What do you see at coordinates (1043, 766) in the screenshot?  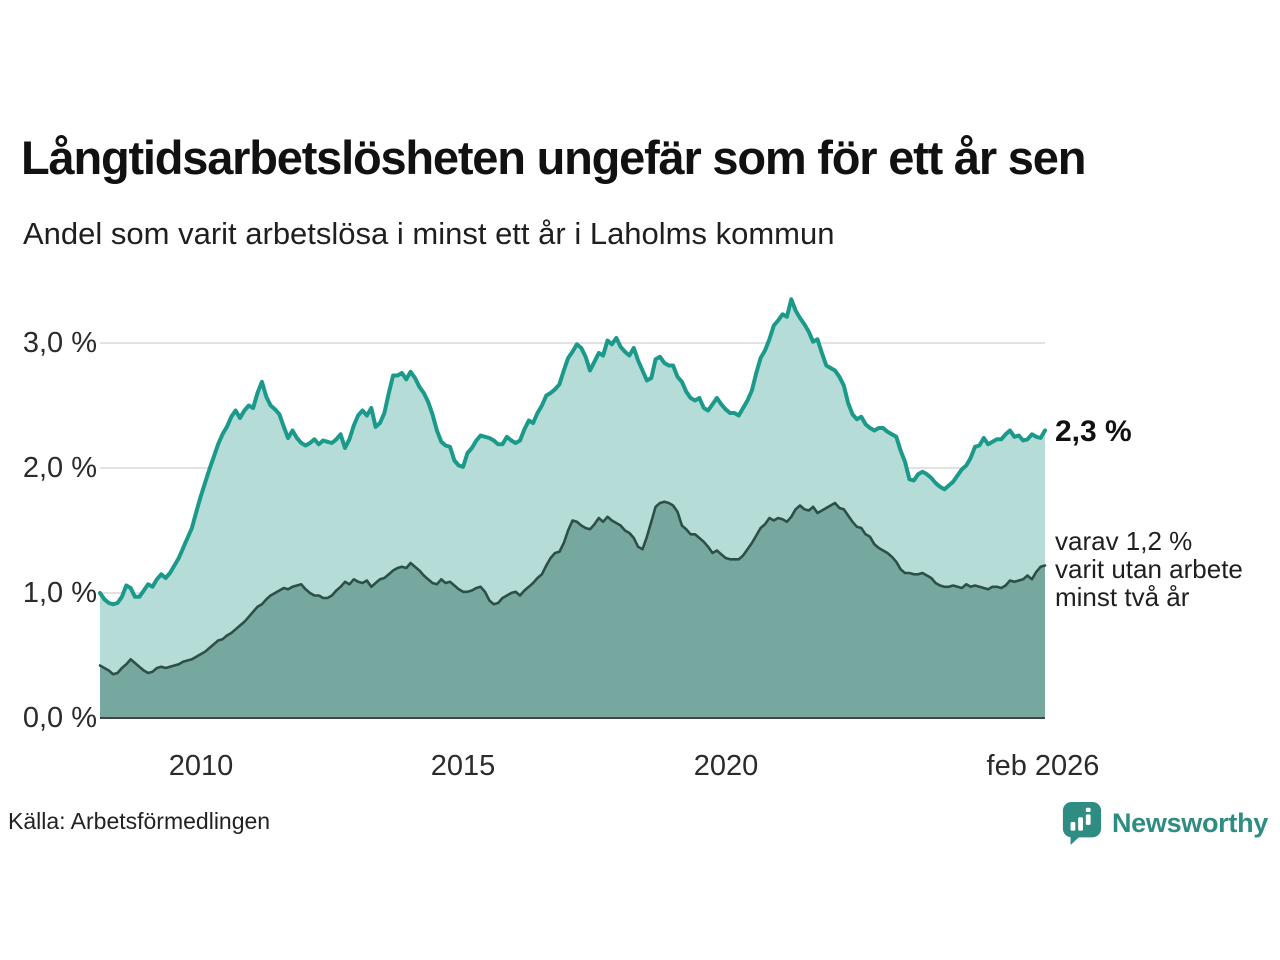 I see `x-axis-tick-feb-2026: feb 2026` at bounding box center [1043, 766].